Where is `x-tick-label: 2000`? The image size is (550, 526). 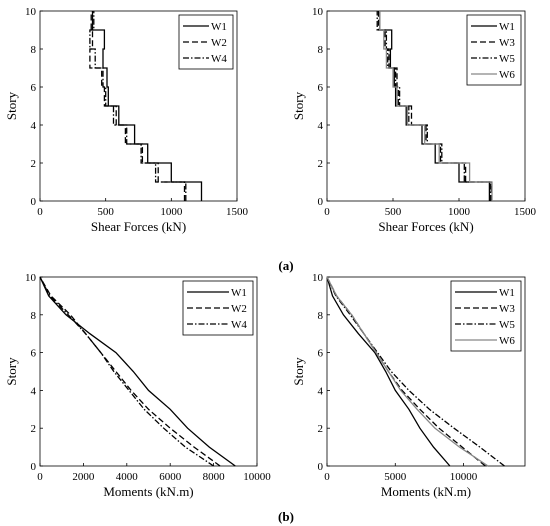
x-tick-label: 2000 is located at coordinates (83, 477).